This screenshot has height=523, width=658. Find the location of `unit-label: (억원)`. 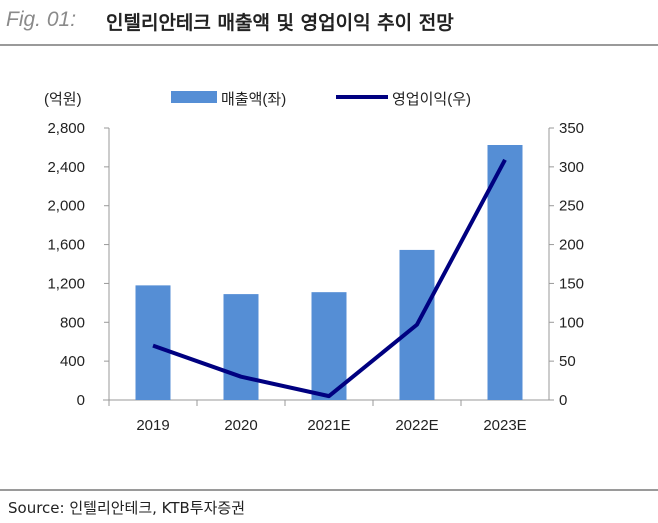

unit-label: (억원) is located at coordinates (63, 99).